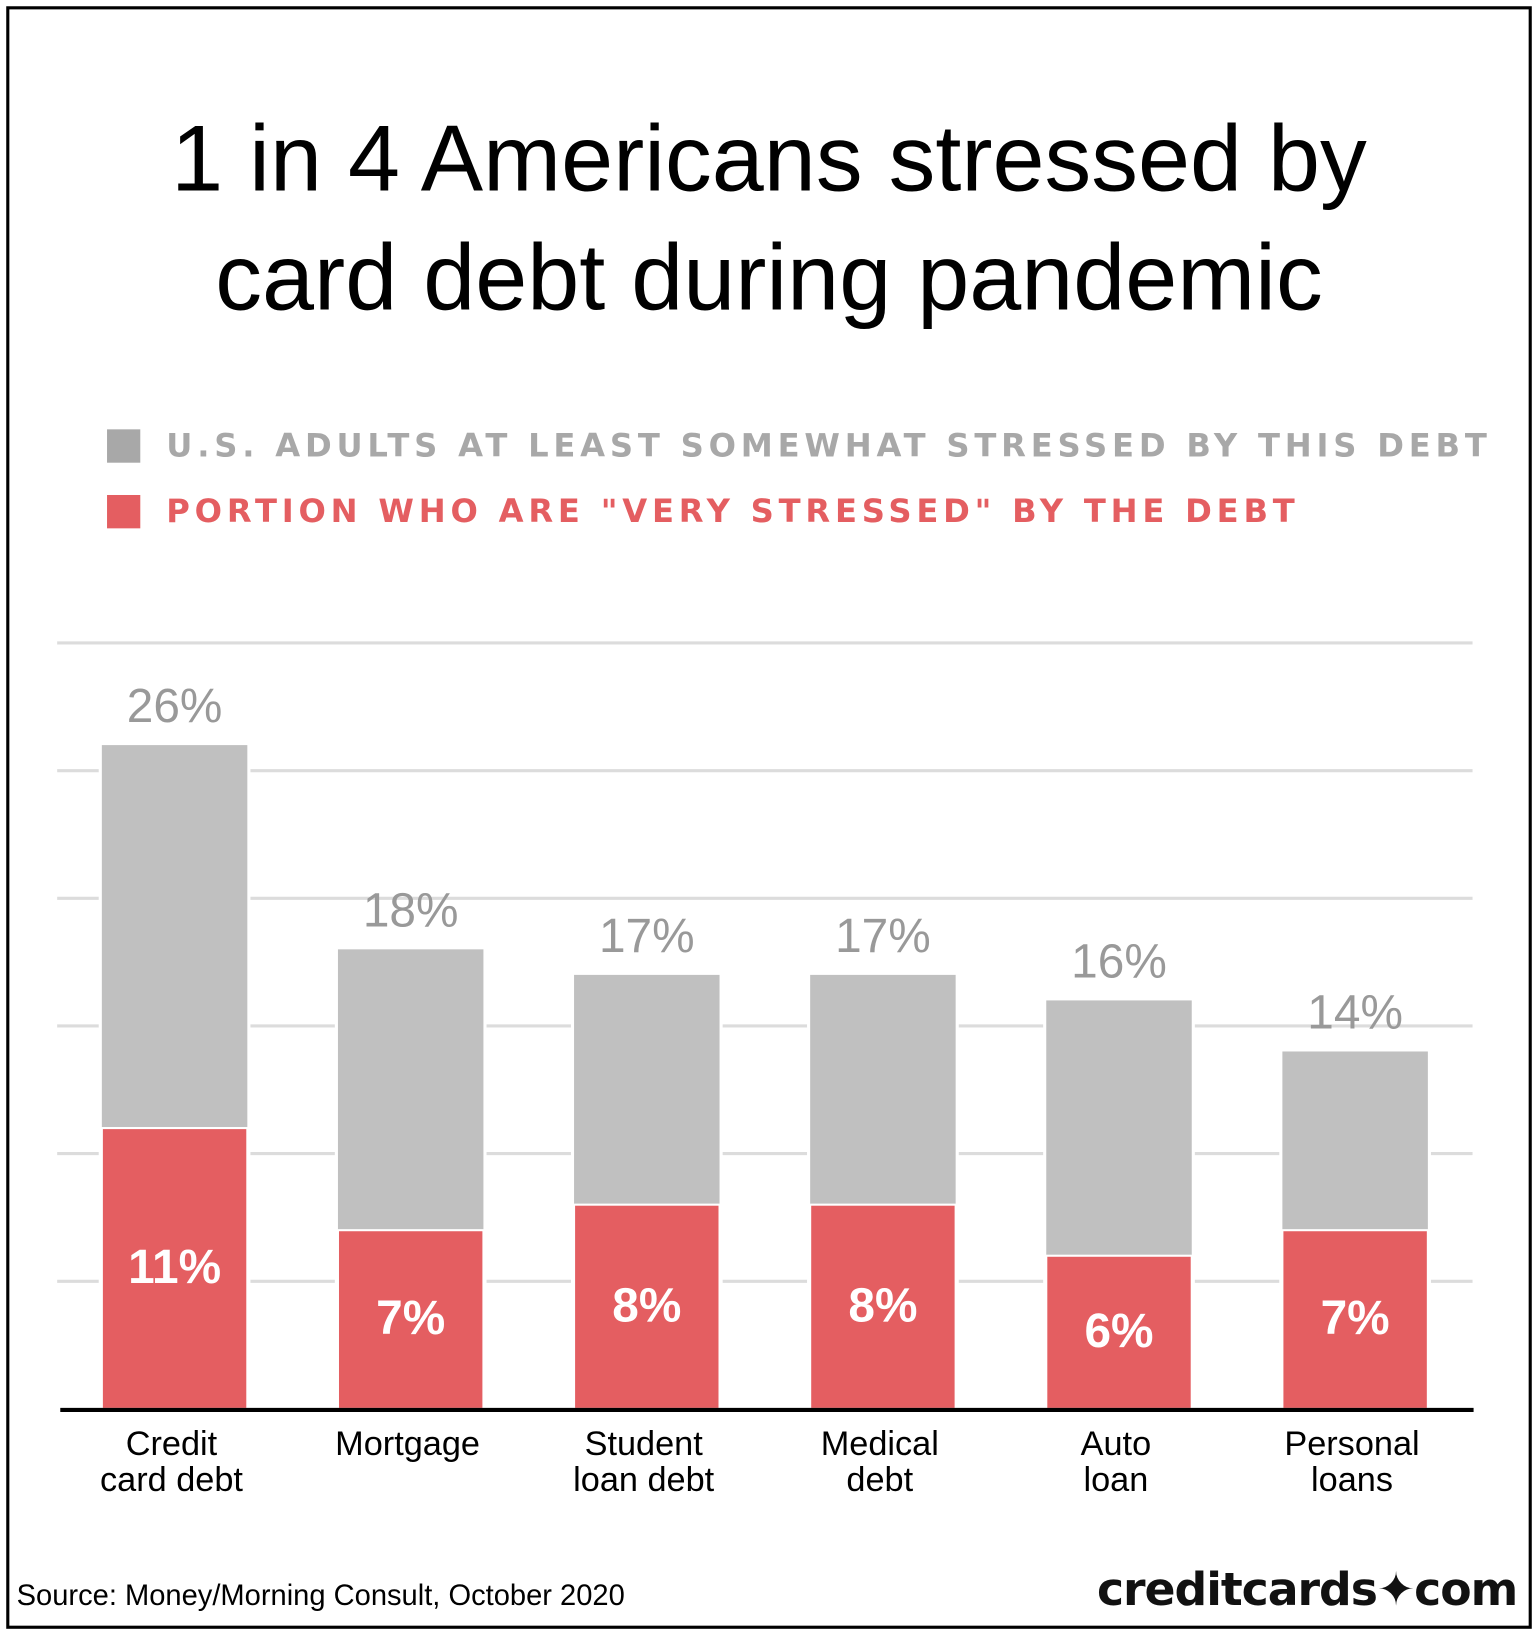 Image resolution: width=1538 pixels, height=1632 pixels. What do you see at coordinates (644, 1444) in the screenshot?
I see `x-tick-label: Student` at bounding box center [644, 1444].